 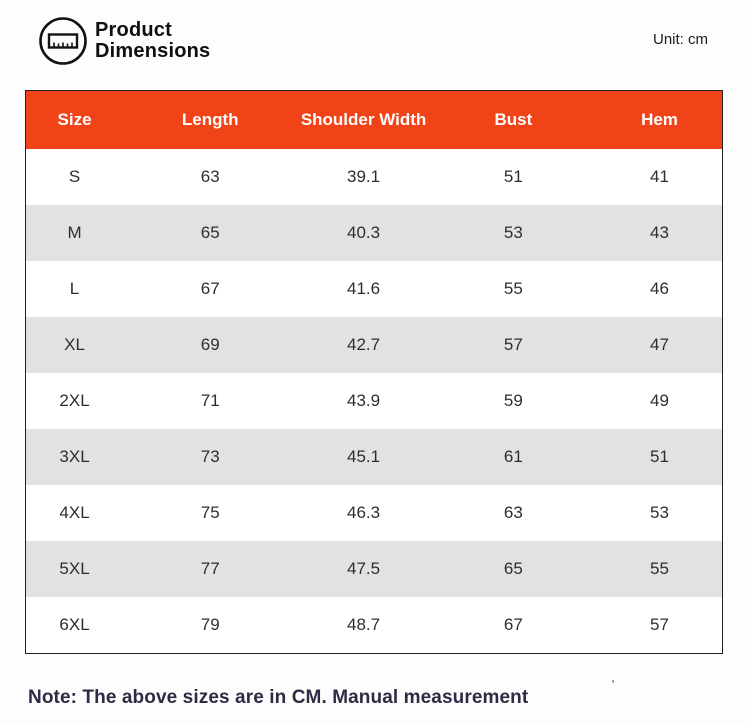 I want to click on cell-length: 65, so click(x=210, y=232).